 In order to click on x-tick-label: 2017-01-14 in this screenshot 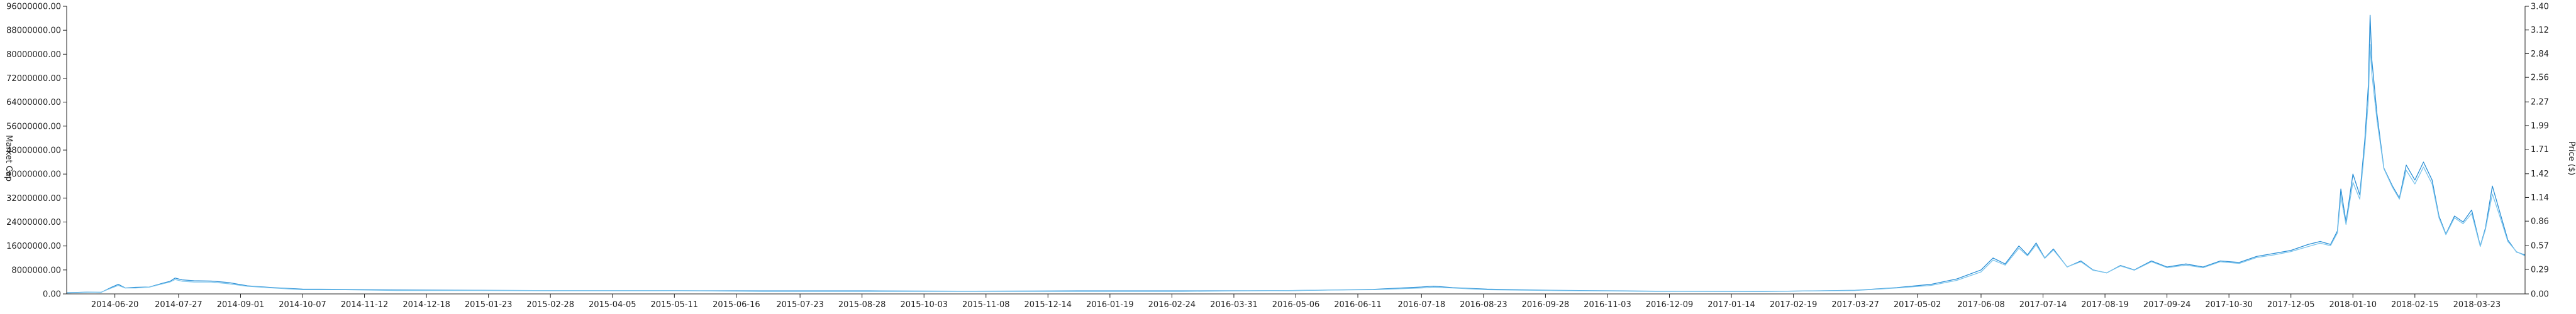, I will do `click(1731, 305)`.